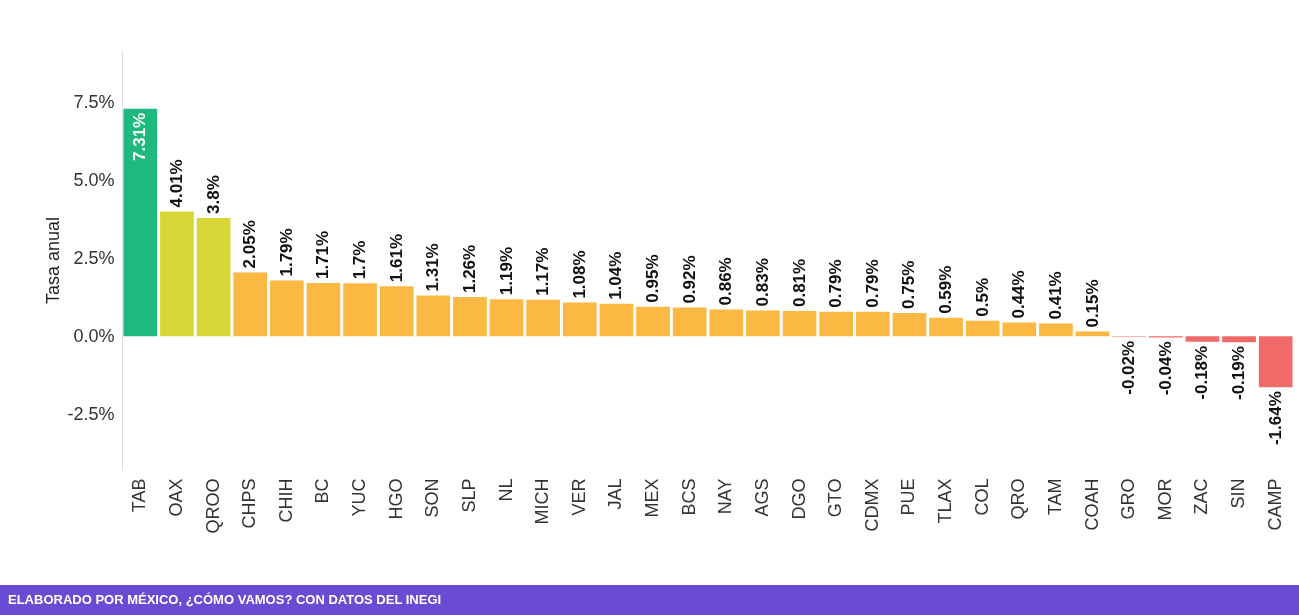 The image size is (1299, 615). I want to click on x-tick-label: GRO, so click(1128, 499).